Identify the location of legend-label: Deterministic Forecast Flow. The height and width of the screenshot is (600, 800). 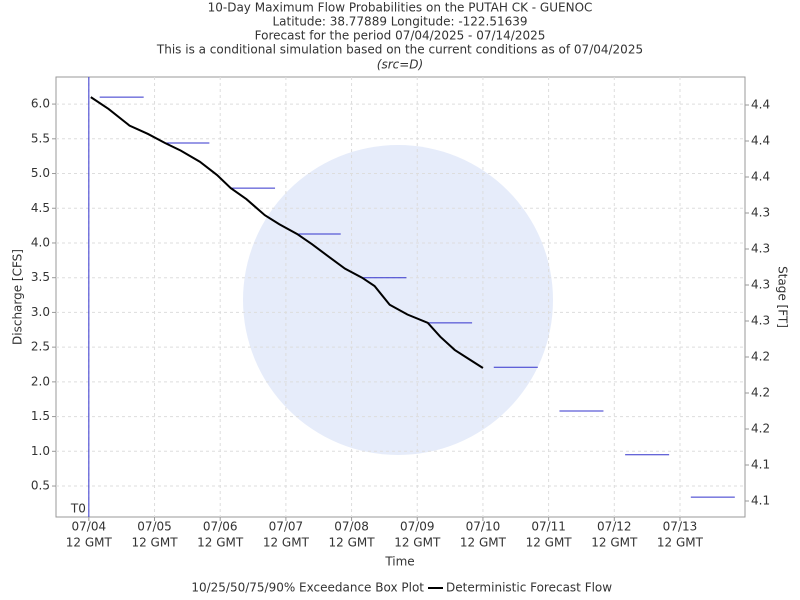
(529, 588).